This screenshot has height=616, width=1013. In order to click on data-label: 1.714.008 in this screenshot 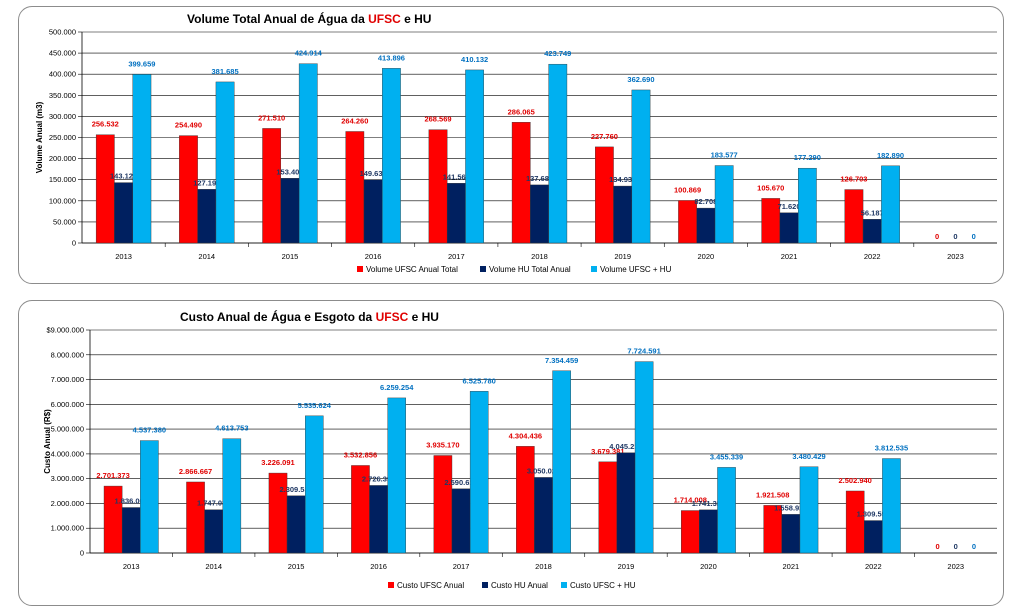, I will do `click(690, 500)`.